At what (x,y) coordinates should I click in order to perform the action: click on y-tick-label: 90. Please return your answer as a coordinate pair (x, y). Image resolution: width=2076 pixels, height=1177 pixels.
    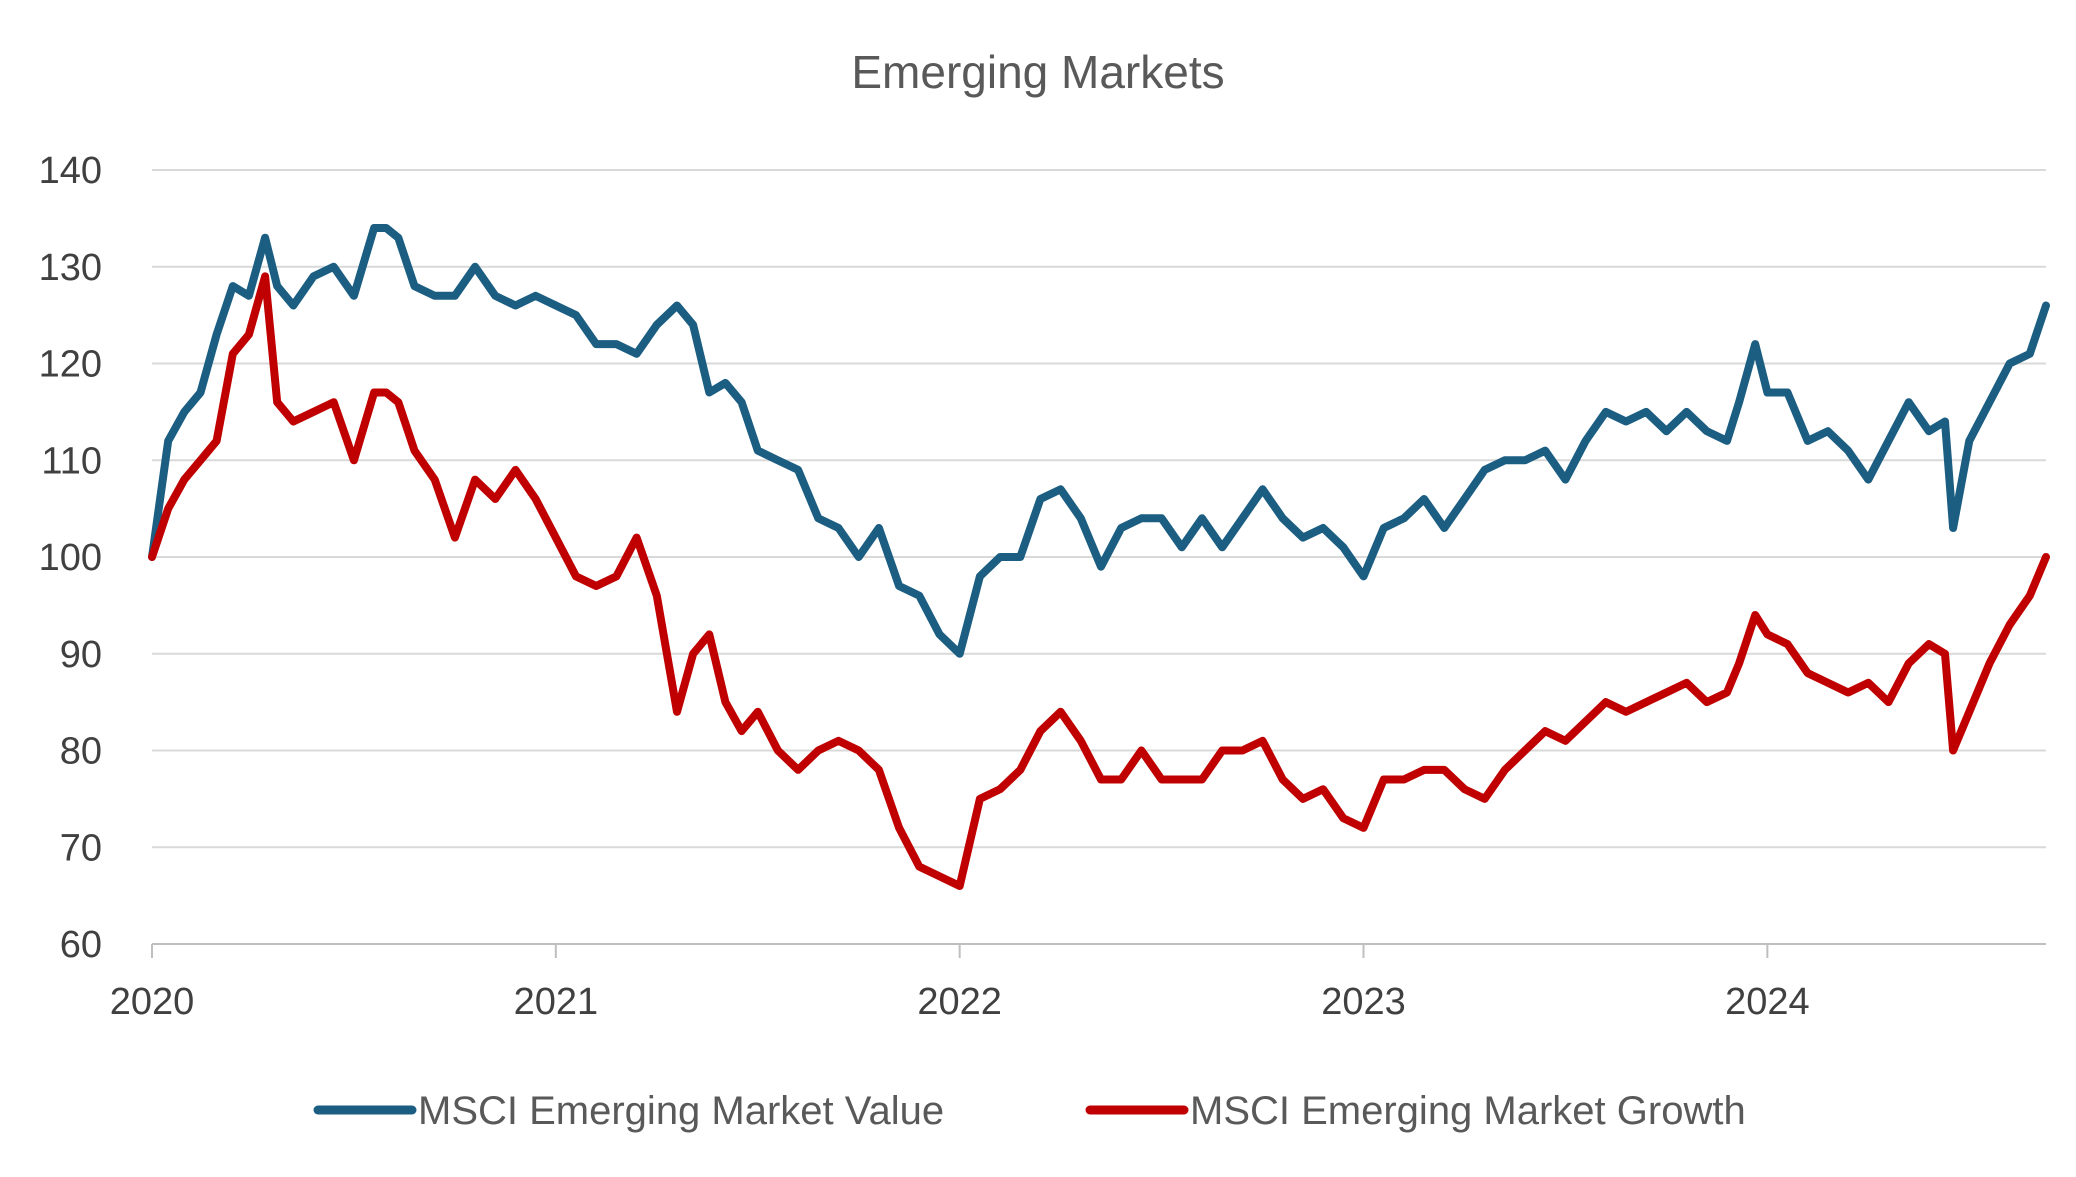
    Looking at the image, I should click on (81, 655).